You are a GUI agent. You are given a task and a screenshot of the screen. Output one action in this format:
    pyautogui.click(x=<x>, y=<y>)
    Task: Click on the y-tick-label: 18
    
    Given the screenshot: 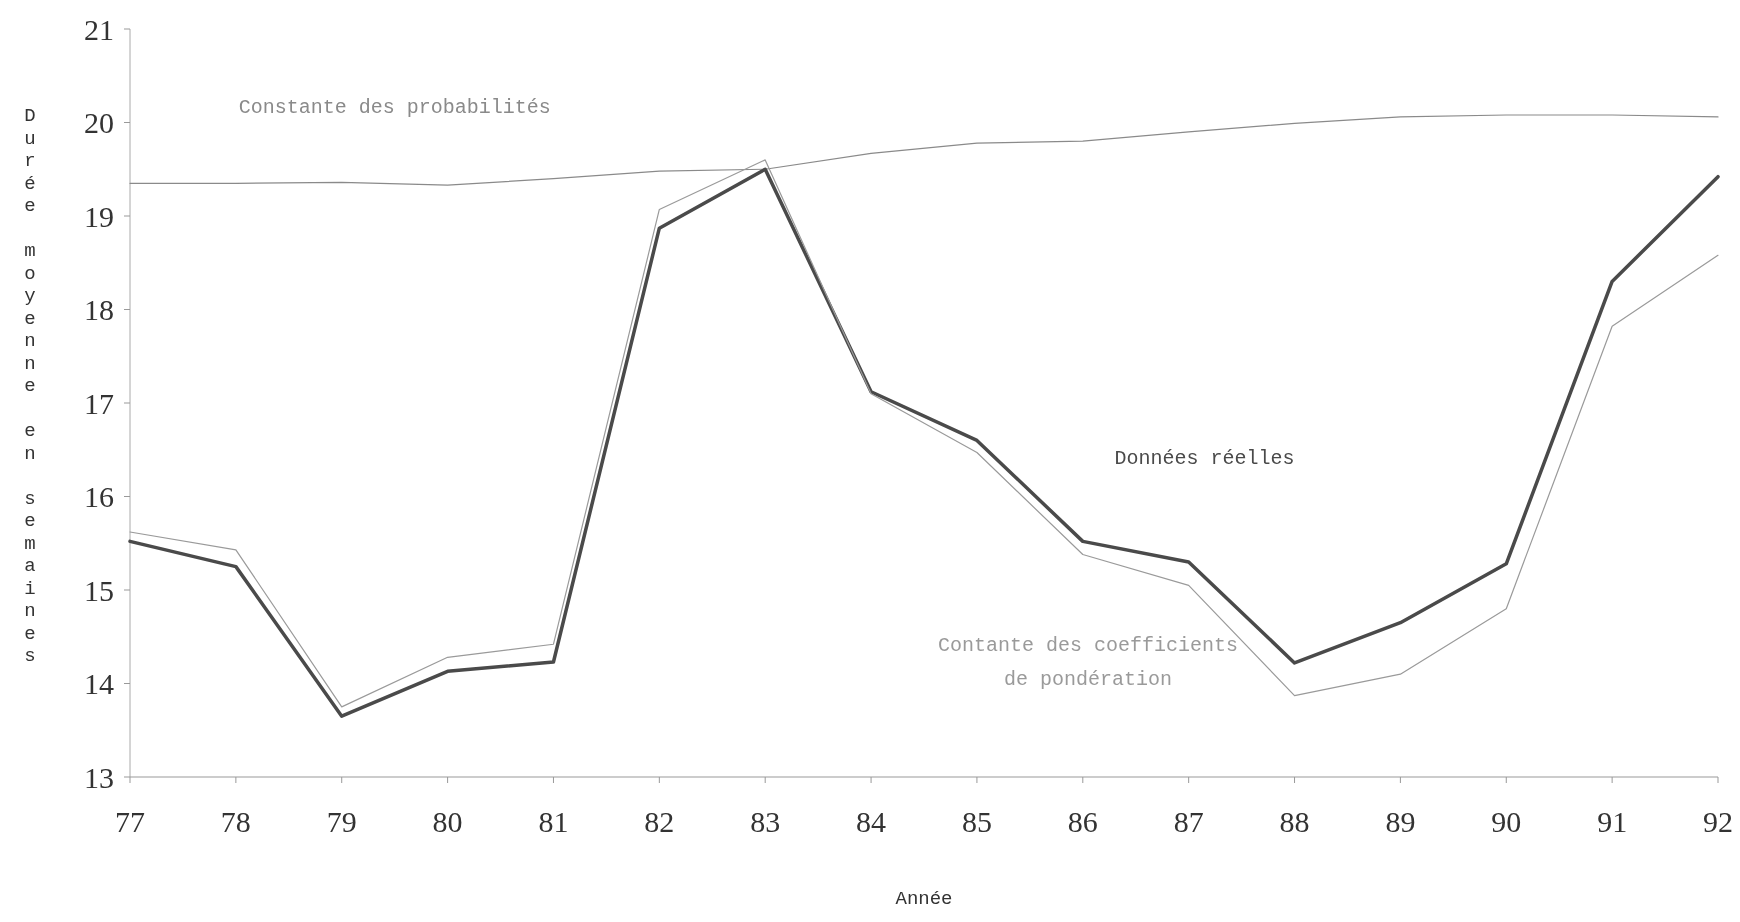 What is the action you would take?
    pyautogui.click(x=99, y=309)
    